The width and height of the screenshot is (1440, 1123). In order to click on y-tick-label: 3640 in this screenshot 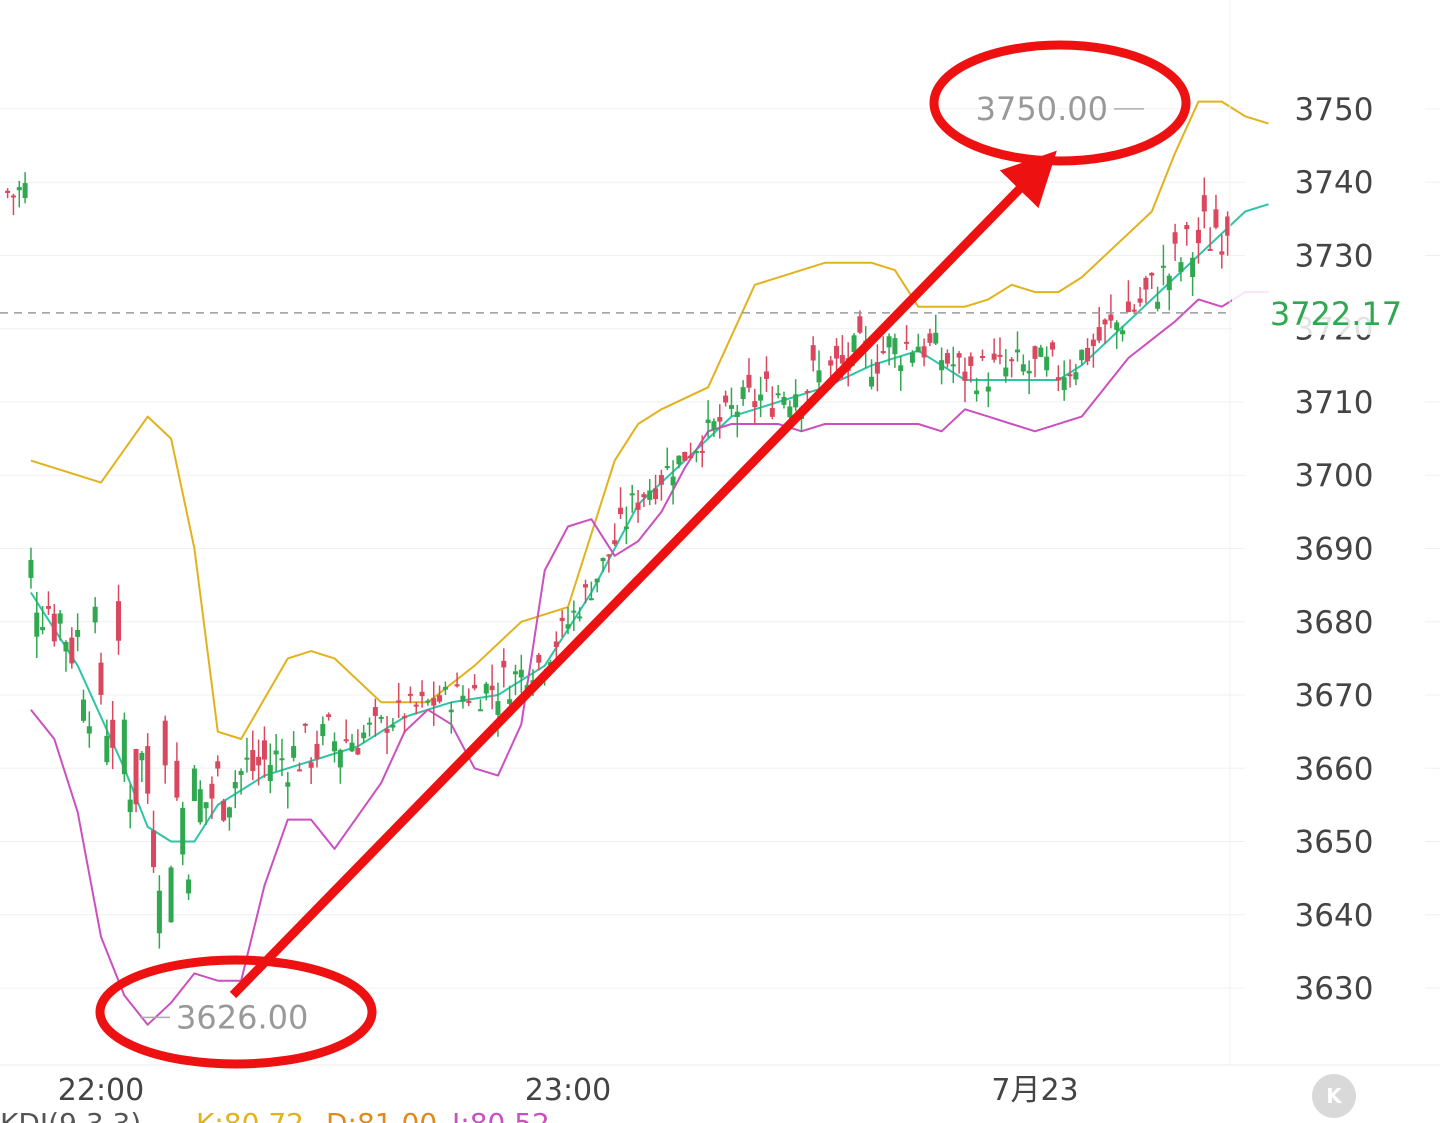, I will do `click(1334, 916)`.